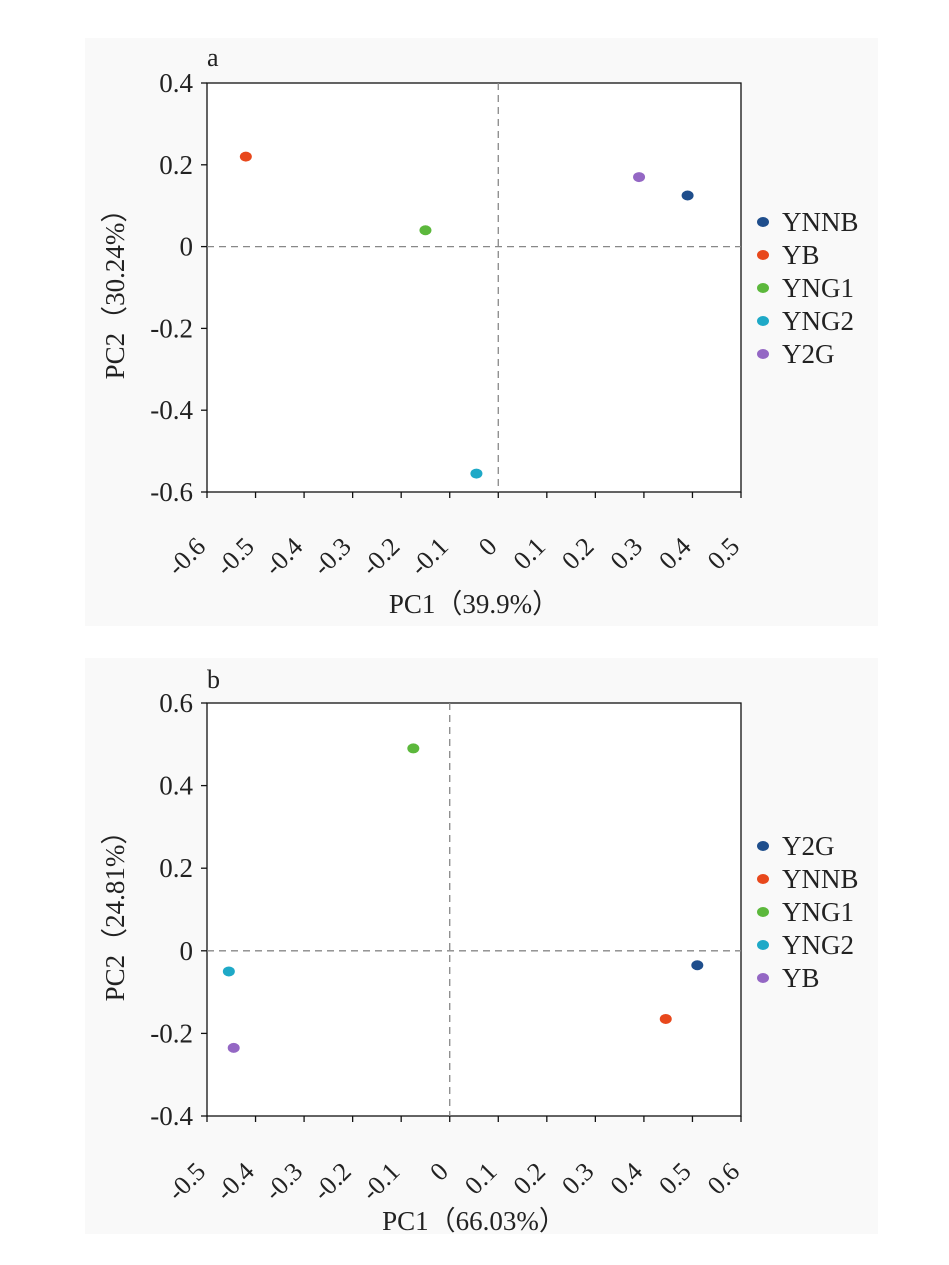  Describe the element at coordinates (723, 1178) in the screenshot. I see `x-tick-label: 0.6` at that location.